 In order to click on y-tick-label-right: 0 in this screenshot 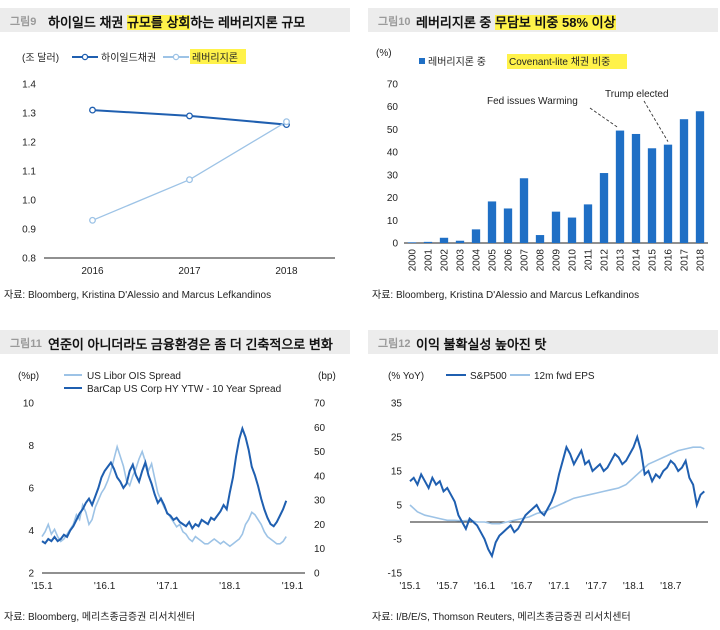, I will do `click(317, 574)`.